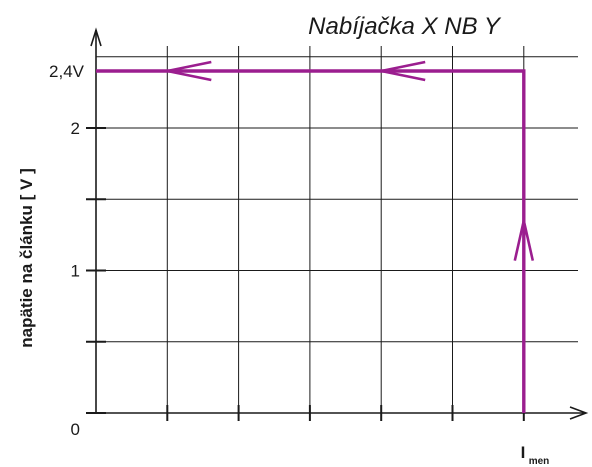 Image resolution: width=592 pixels, height=467 pixels. What do you see at coordinates (535, 455) in the screenshot?
I see `x-axis-label: I men` at bounding box center [535, 455].